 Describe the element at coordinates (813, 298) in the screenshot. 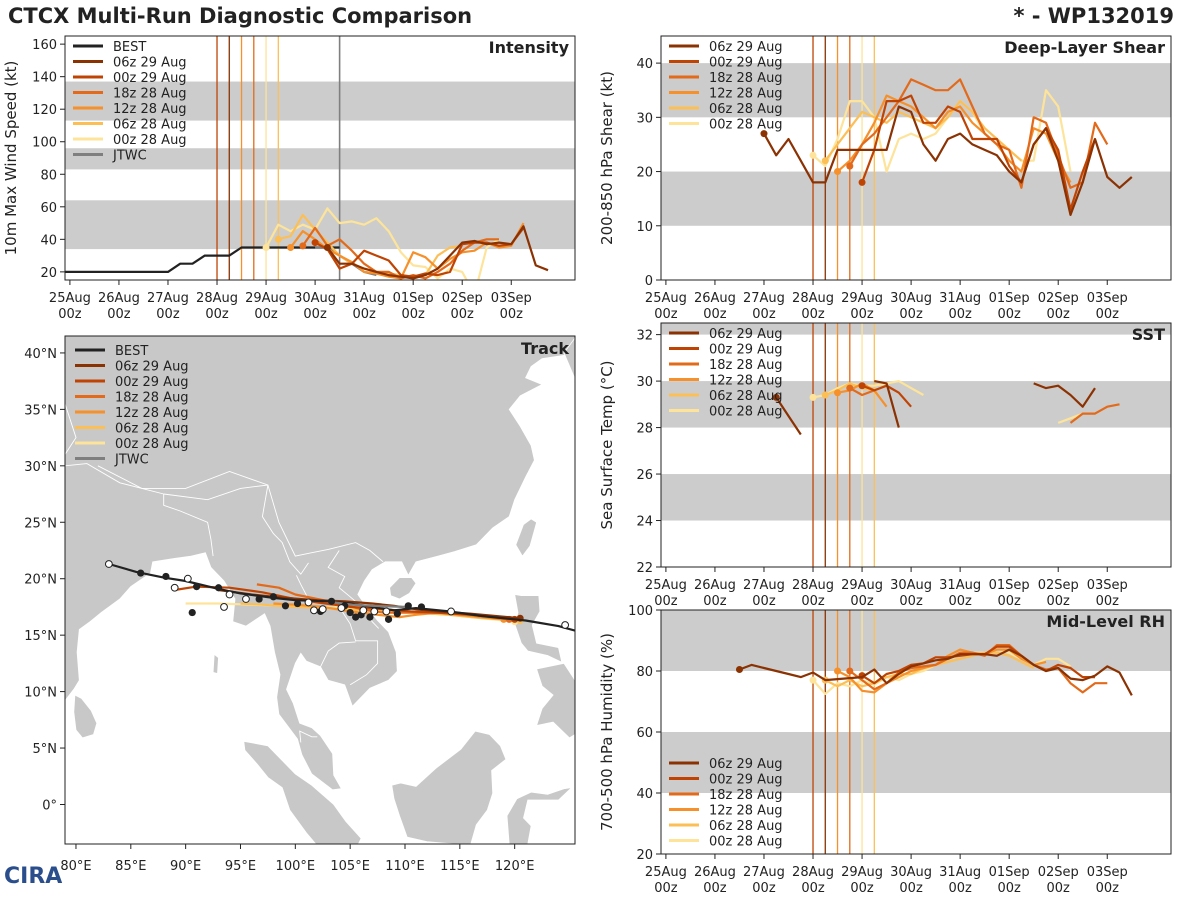

I see `shear-xtick-label: 28Aug` at that location.